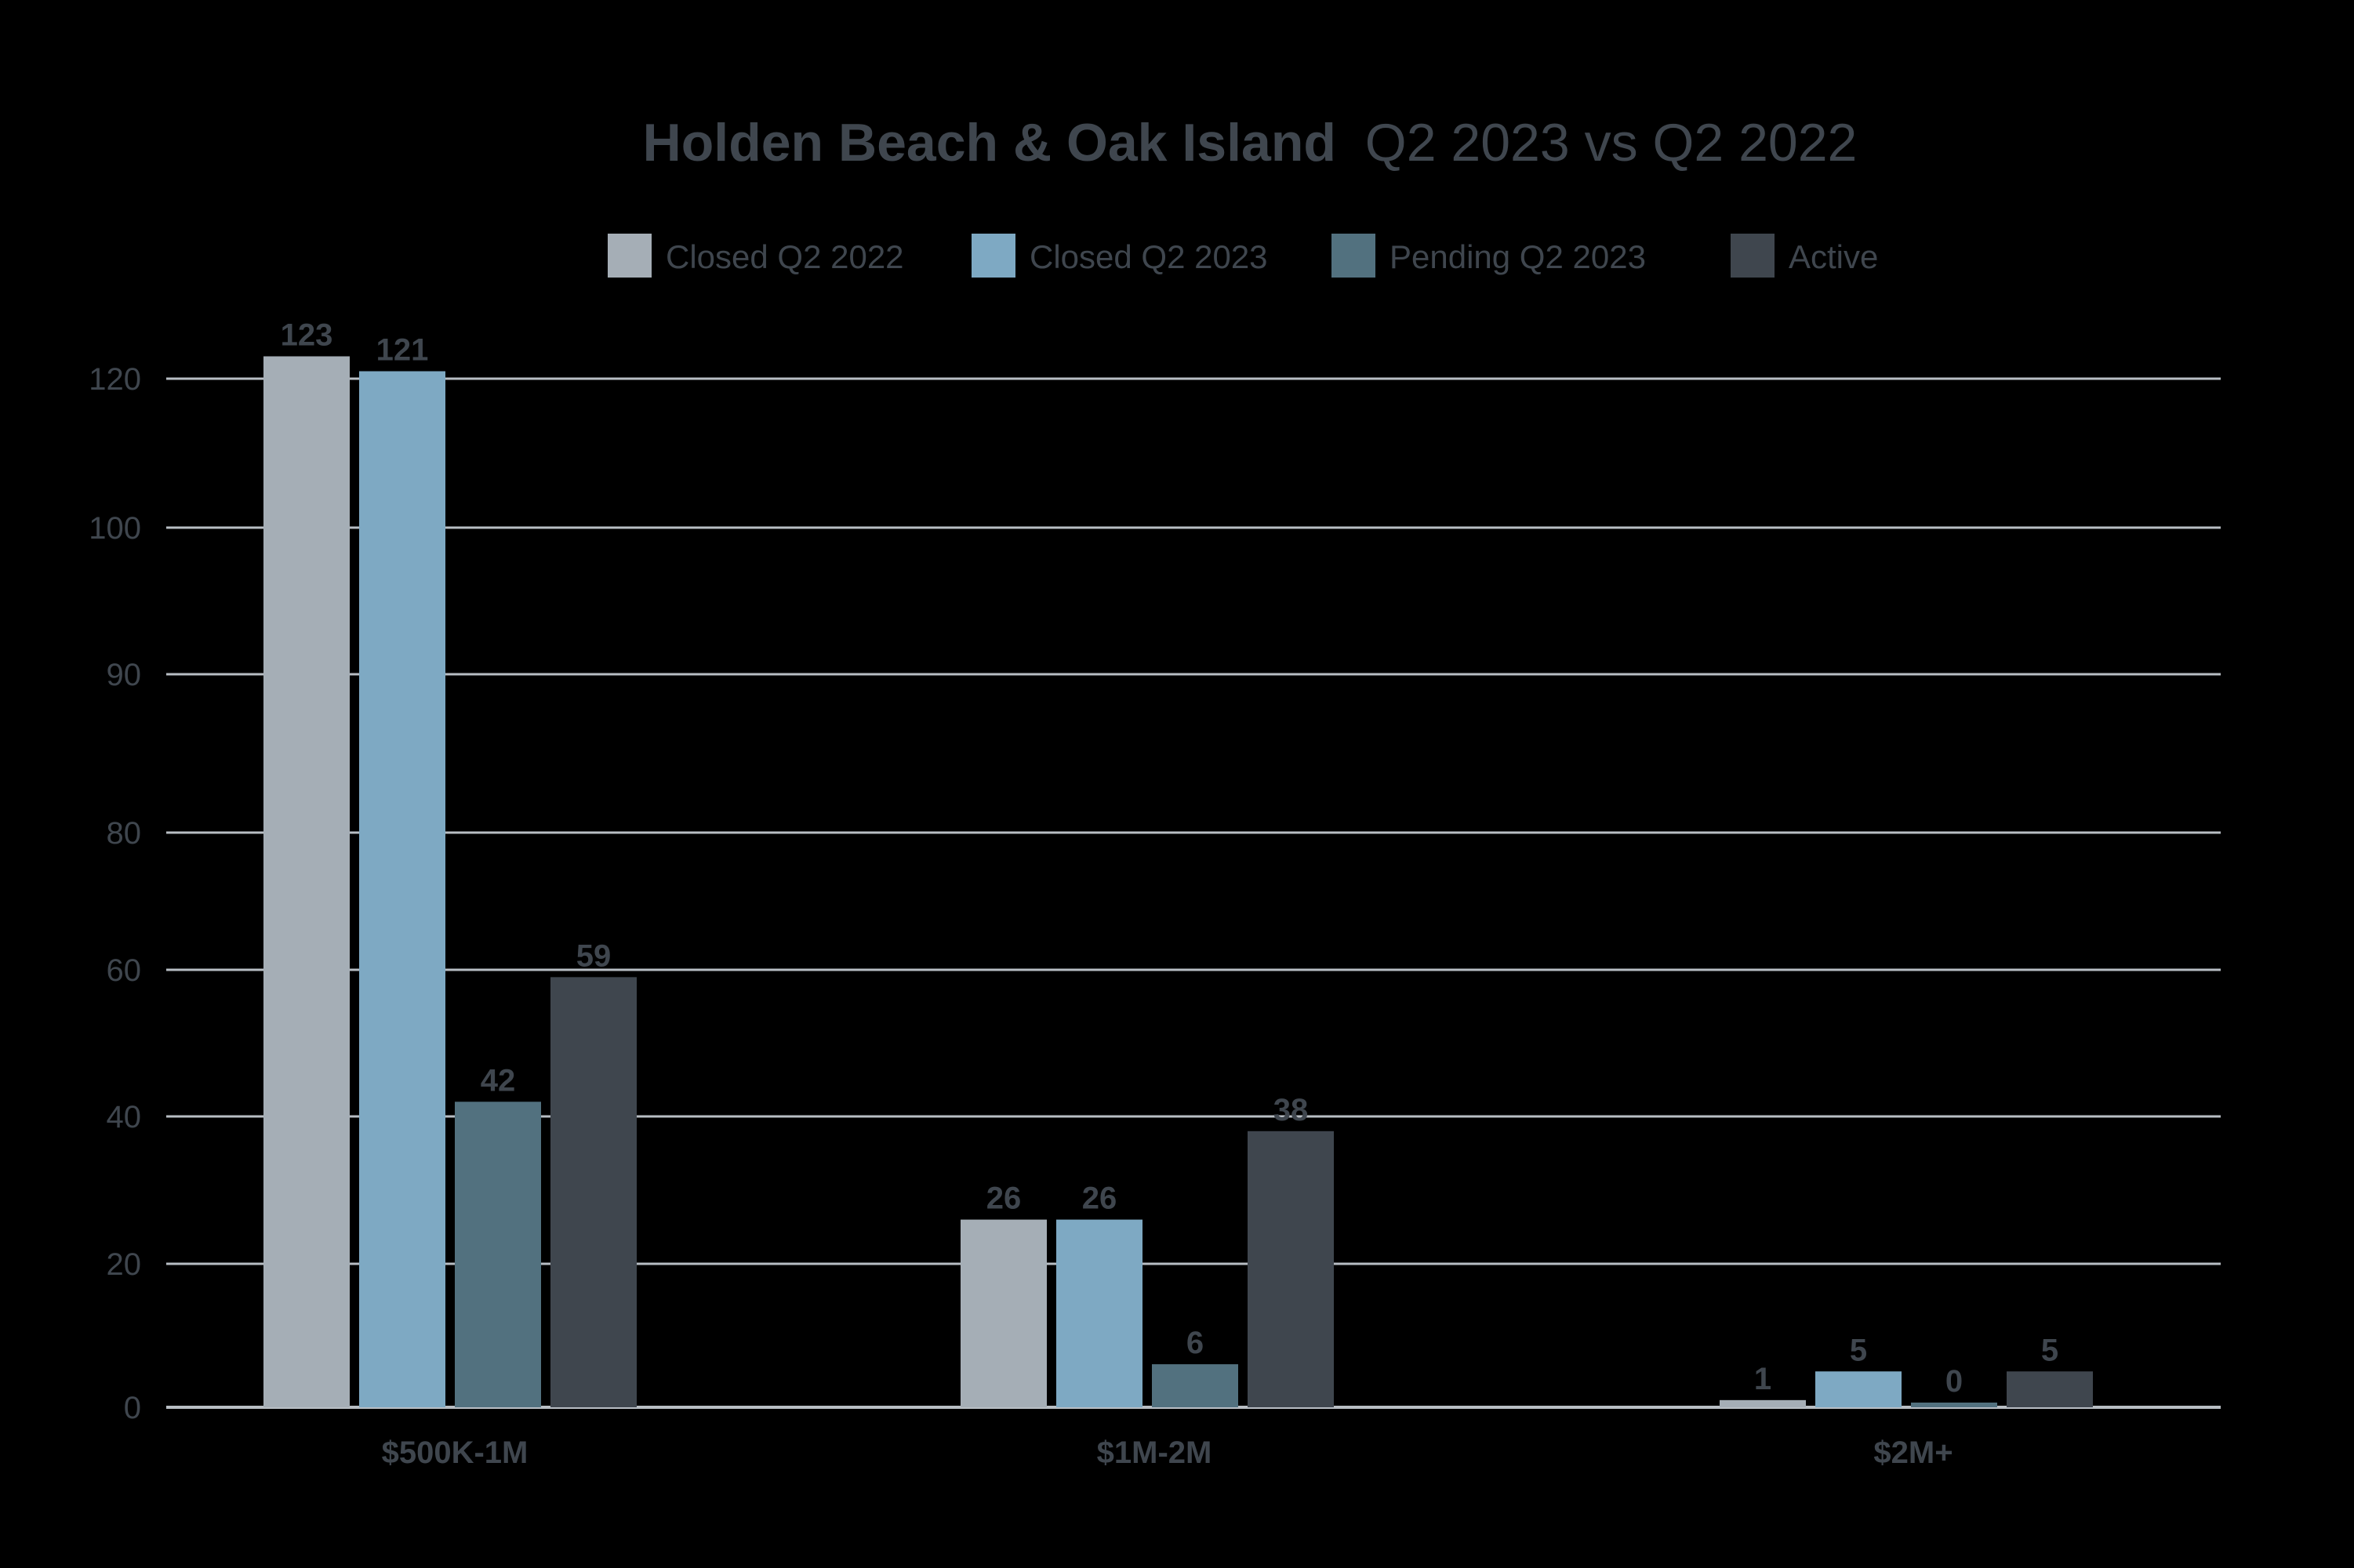 This screenshot has height=1568, width=2354. What do you see at coordinates (124, 971) in the screenshot?
I see `y-tick-label: 60` at bounding box center [124, 971].